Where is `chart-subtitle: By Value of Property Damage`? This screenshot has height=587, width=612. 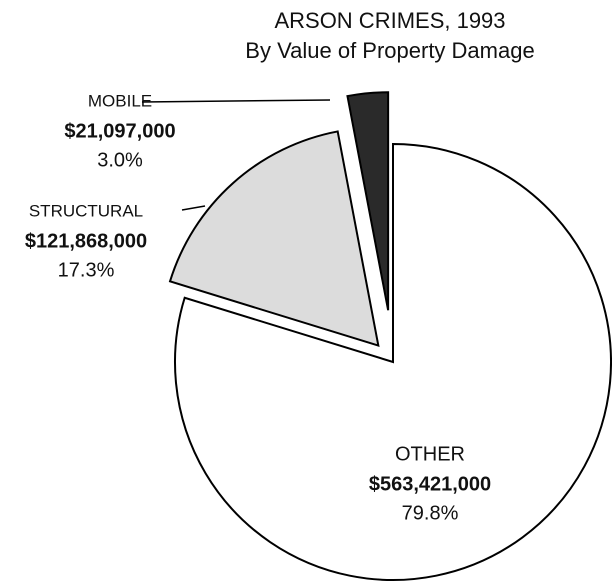 chart-subtitle: By Value of Property Damage is located at coordinates (389, 50).